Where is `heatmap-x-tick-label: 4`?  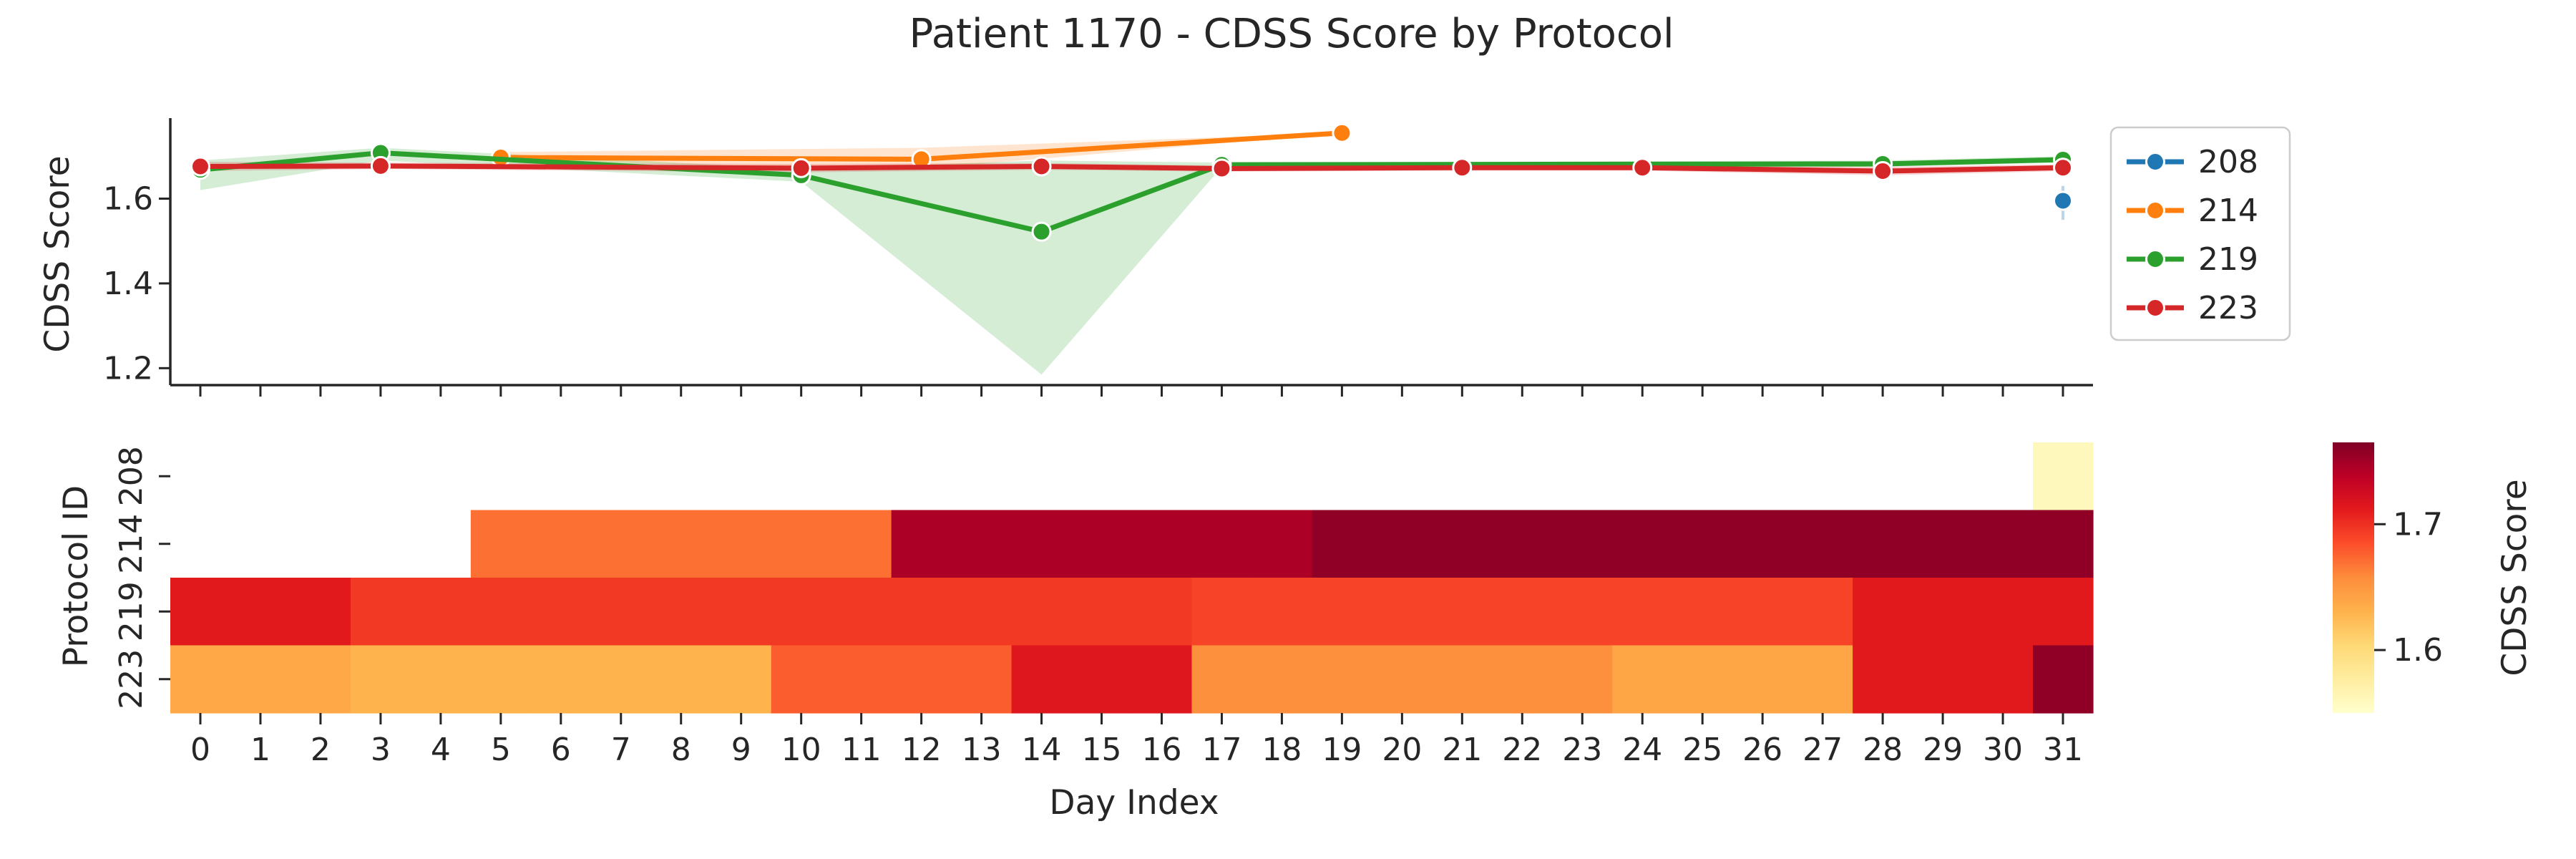 heatmap-x-tick-label: 4 is located at coordinates (441, 750).